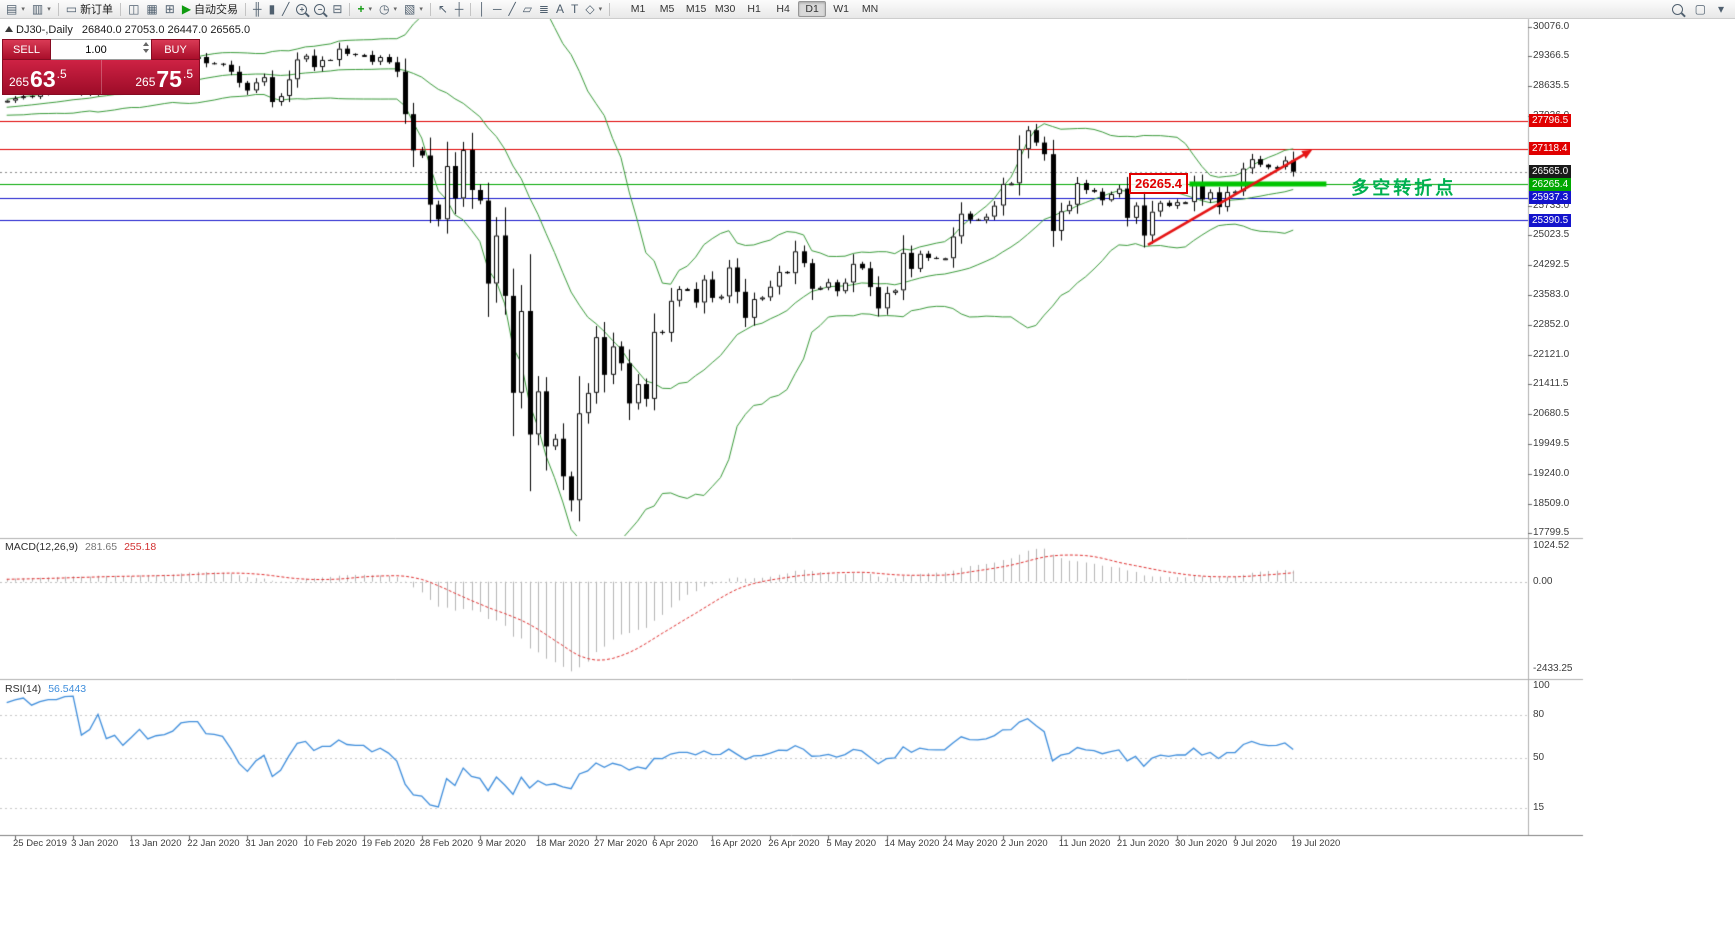  What do you see at coordinates (501, 843) in the screenshot?
I see `date-label: 9 Mar 2020` at bounding box center [501, 843].